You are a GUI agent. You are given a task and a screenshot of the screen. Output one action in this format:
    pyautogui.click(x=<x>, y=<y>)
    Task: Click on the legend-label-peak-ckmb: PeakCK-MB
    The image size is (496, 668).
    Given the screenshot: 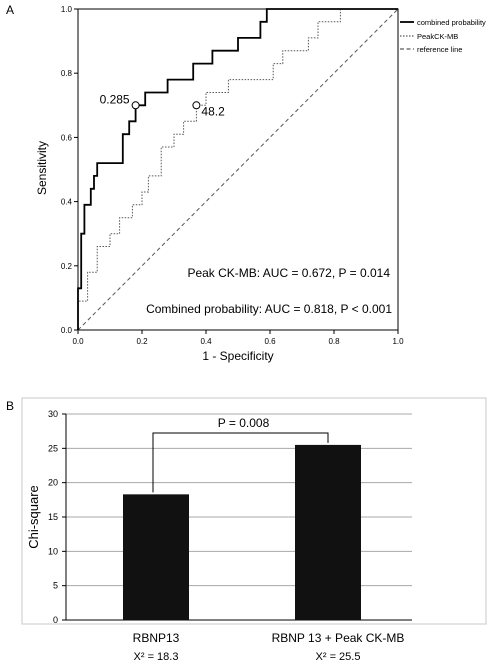 What is the action you would take?
    pyautogui.click(x=437, y=36)
    